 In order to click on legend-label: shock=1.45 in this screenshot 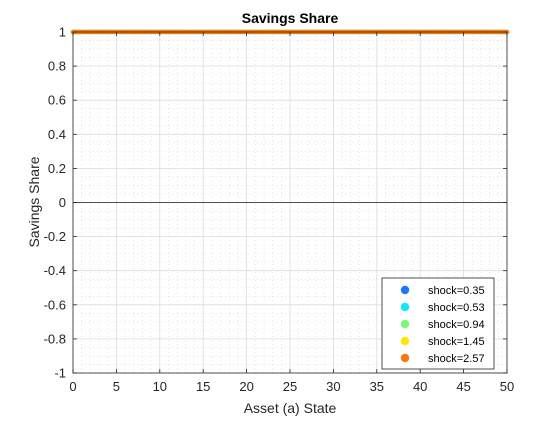, I will do `click(456, 342)`.